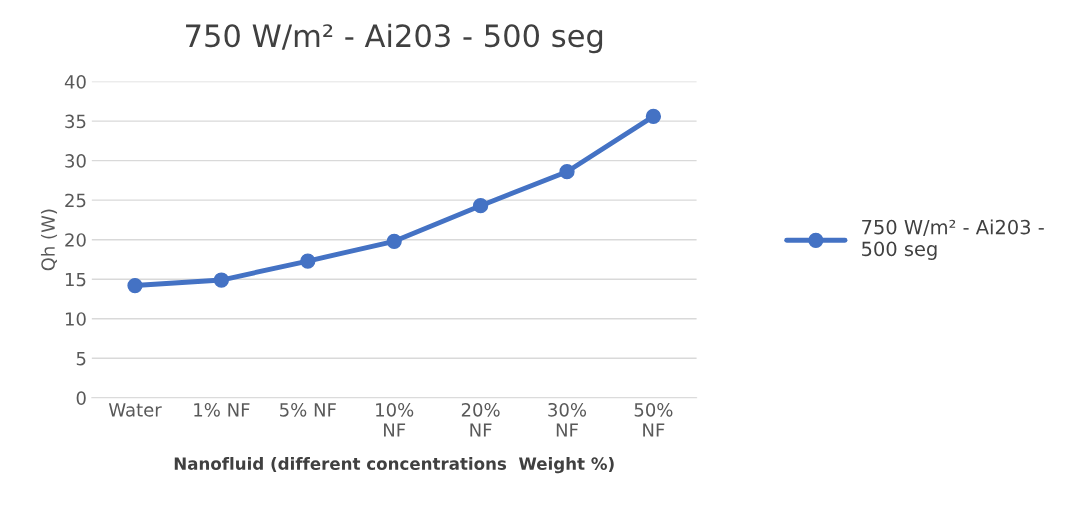 This screenshot has height=510, width=1080. I want to click on y-tick-label: 25, so click(75, 200).